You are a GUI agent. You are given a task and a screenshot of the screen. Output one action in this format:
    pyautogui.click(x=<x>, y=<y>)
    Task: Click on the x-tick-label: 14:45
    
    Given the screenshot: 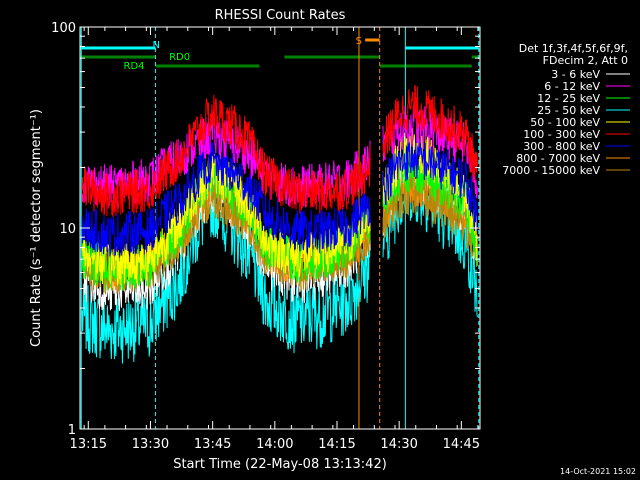 What is the action you would take?
    pyautogui.click(x=461, y=444)
    